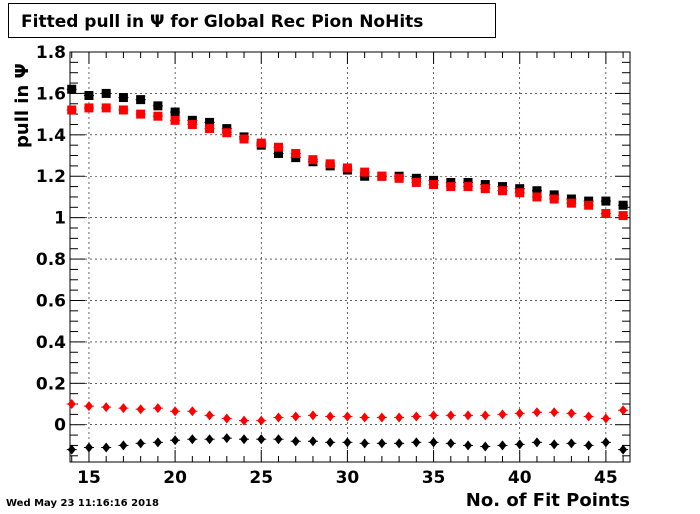 This screenshot has height=514, width=700. Describe the element at coordinates (51, 343) in the screenshot. I see `y-tick-label: 0.4` at that location.